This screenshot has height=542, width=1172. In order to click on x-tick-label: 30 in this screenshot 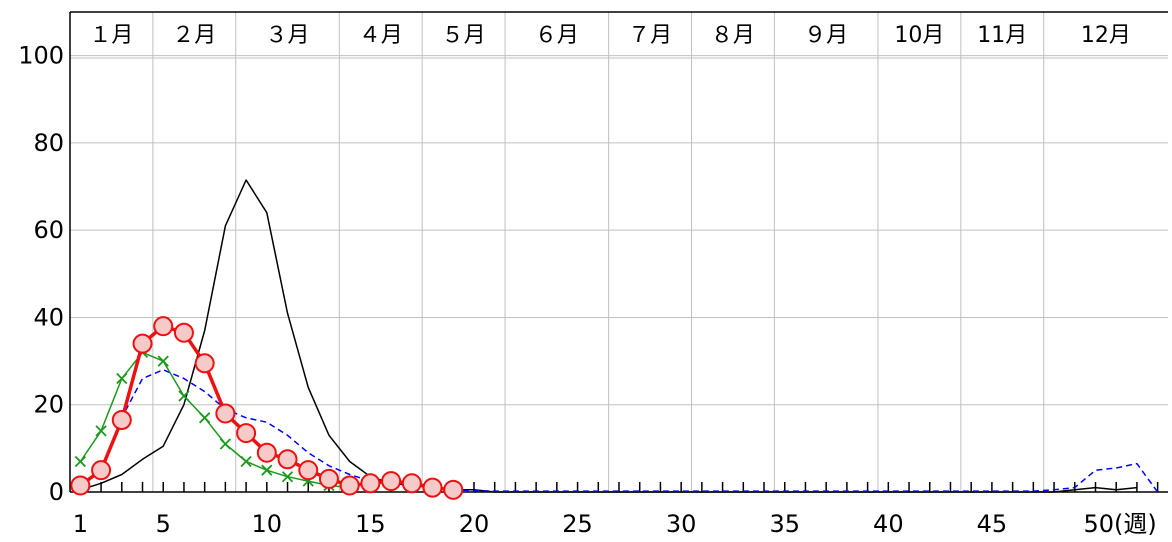, I will do `click(681, 524)`.